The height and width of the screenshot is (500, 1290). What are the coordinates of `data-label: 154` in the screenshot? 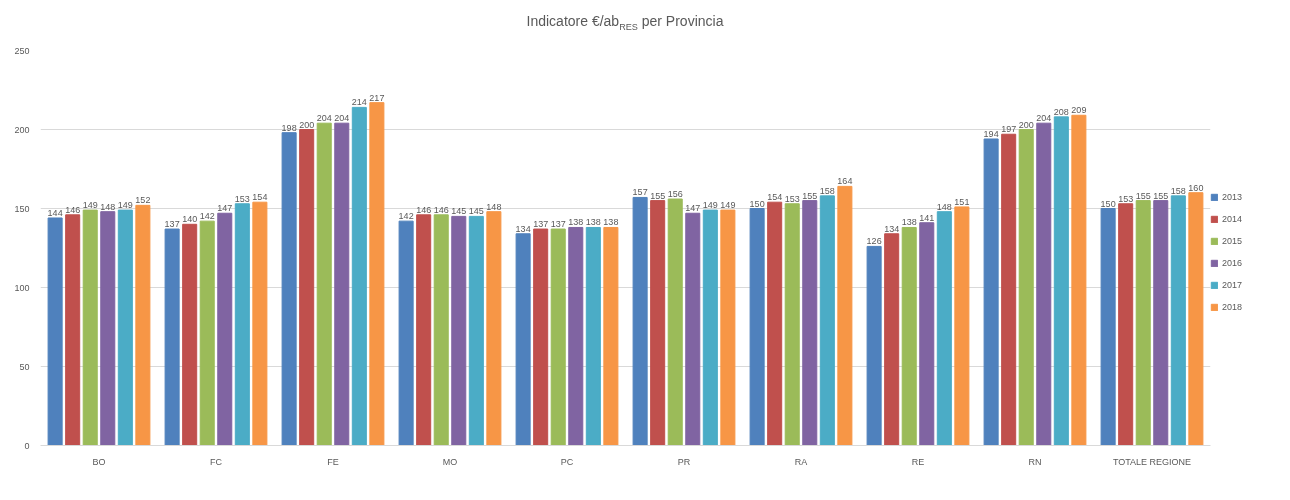 It's located at (260, 197).